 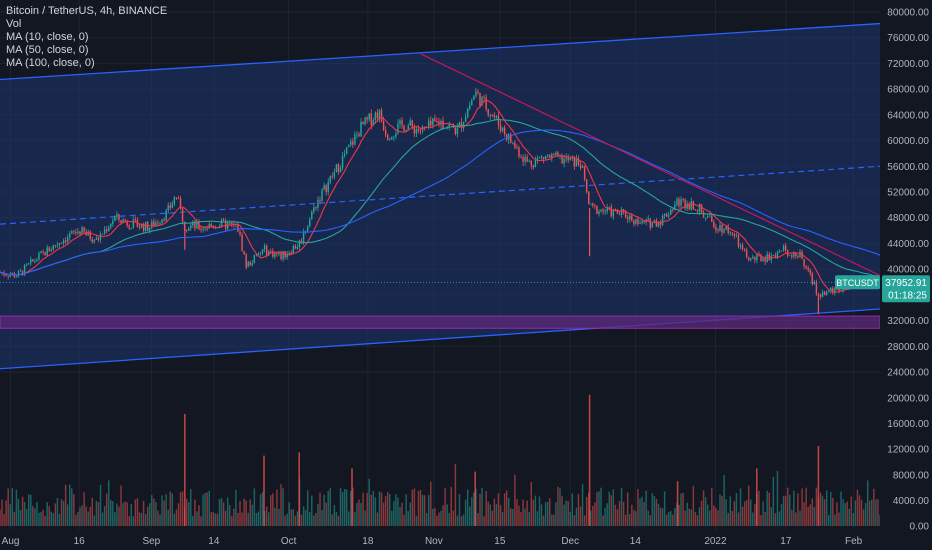 What do you see at coordinates (906, 275) in the screenshot?
I see `price-axis-bg` at bounding box center [906, 275].